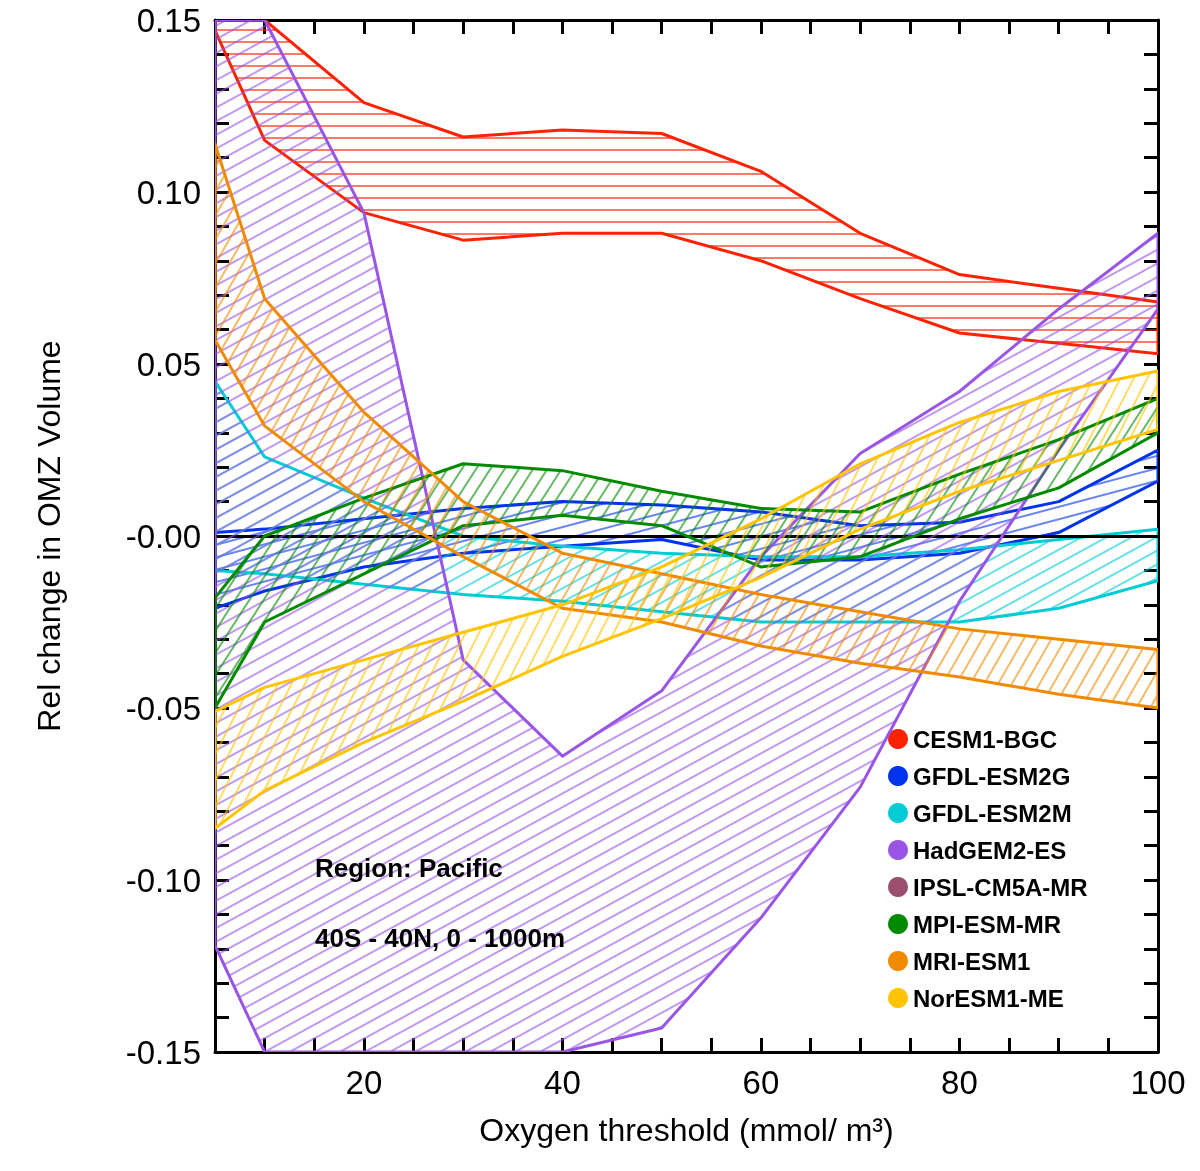 The height and width of the screenshot is (1171, 1200). I want to click on x-tick-label: 80, so click(959, 1082).